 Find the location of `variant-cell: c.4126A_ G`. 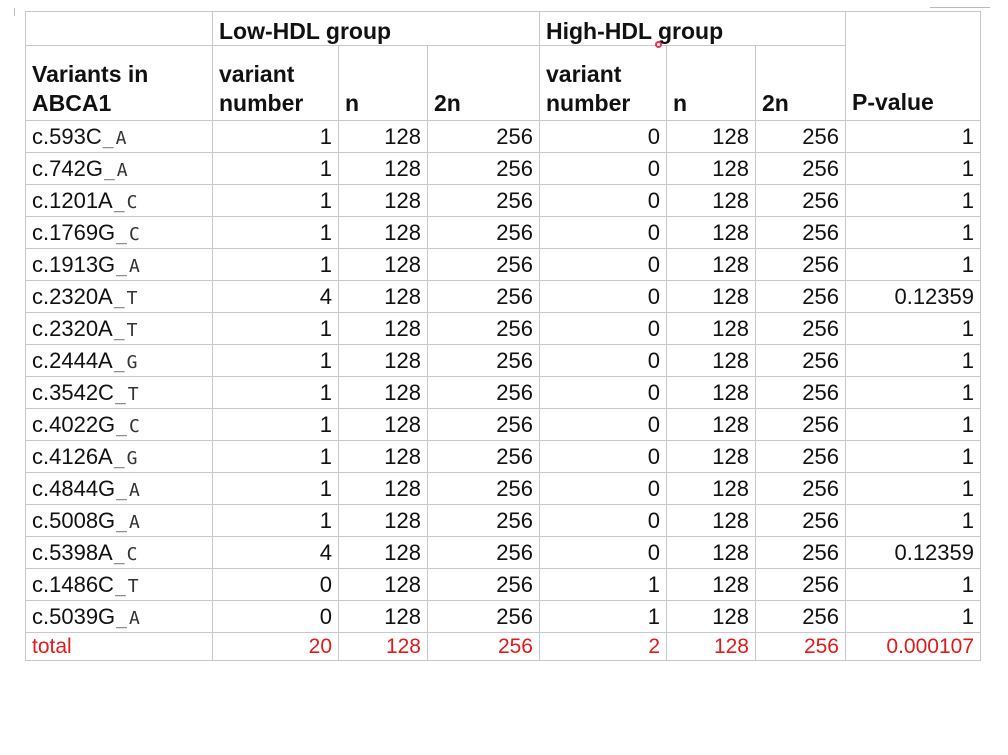

variant-cell: c.4126A_ G is located at coordinates (119, 456).